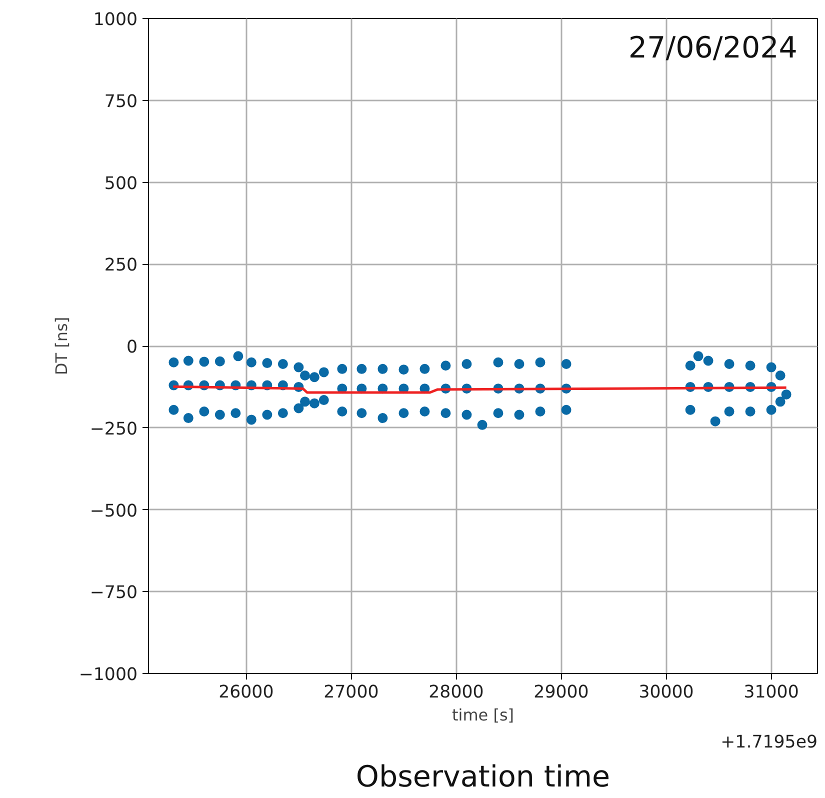 The image size is (825, 798). What do you see at coordinates (483, 715) in the screenshot?
I see `x-axis-title: time [s]` at bounding box center [483, 715].